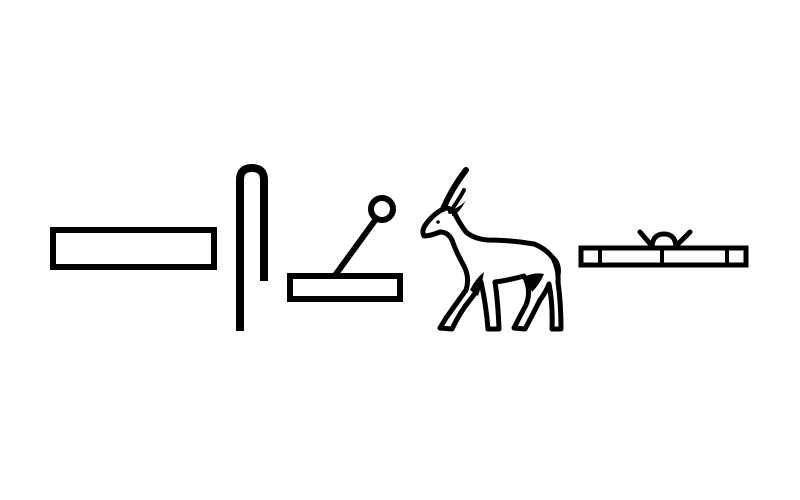  I want to click on lever-on-block-glyph-icon, so click(345, 248).